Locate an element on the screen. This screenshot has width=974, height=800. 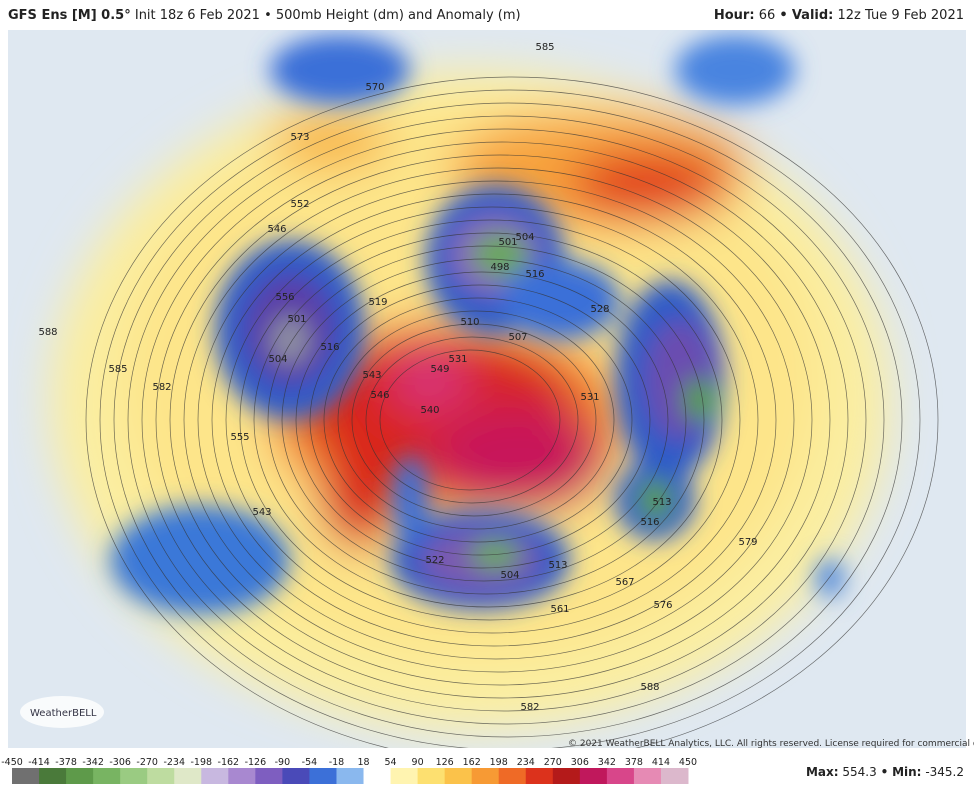
colorbar-label: -342 is located at coordinates (93, 762).